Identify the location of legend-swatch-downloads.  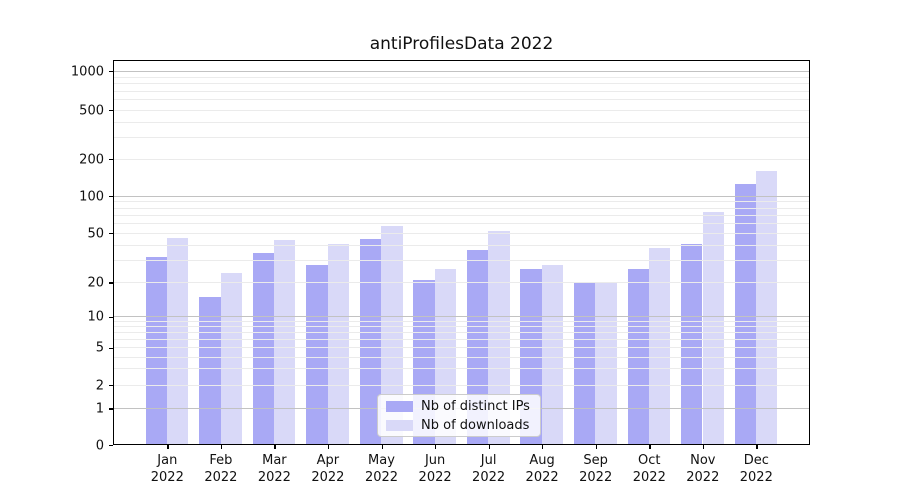
(399, 425).